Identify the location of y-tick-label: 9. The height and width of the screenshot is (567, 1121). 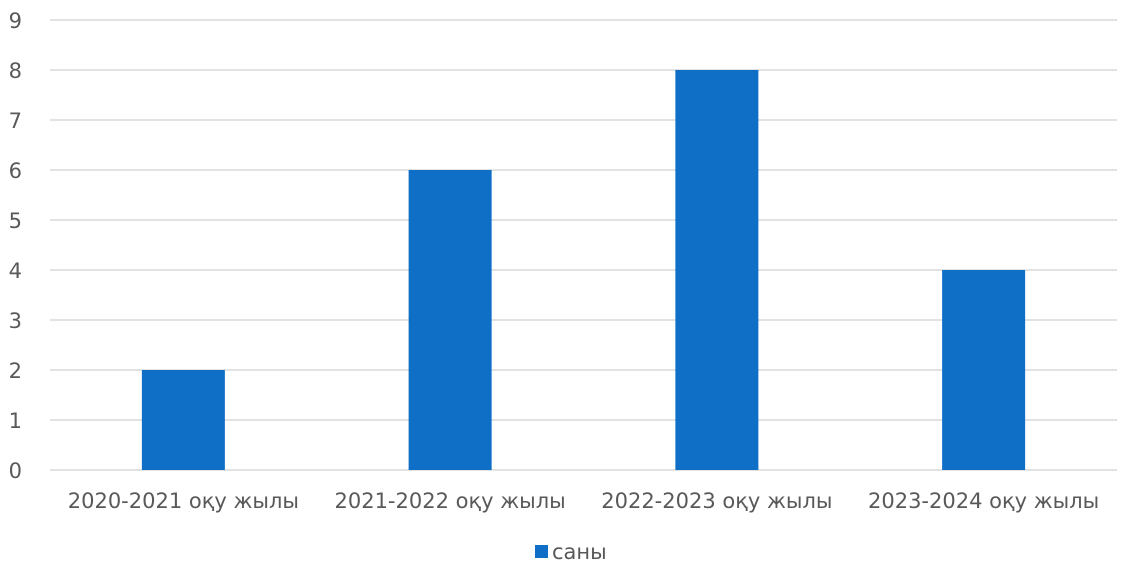
(15, 21).